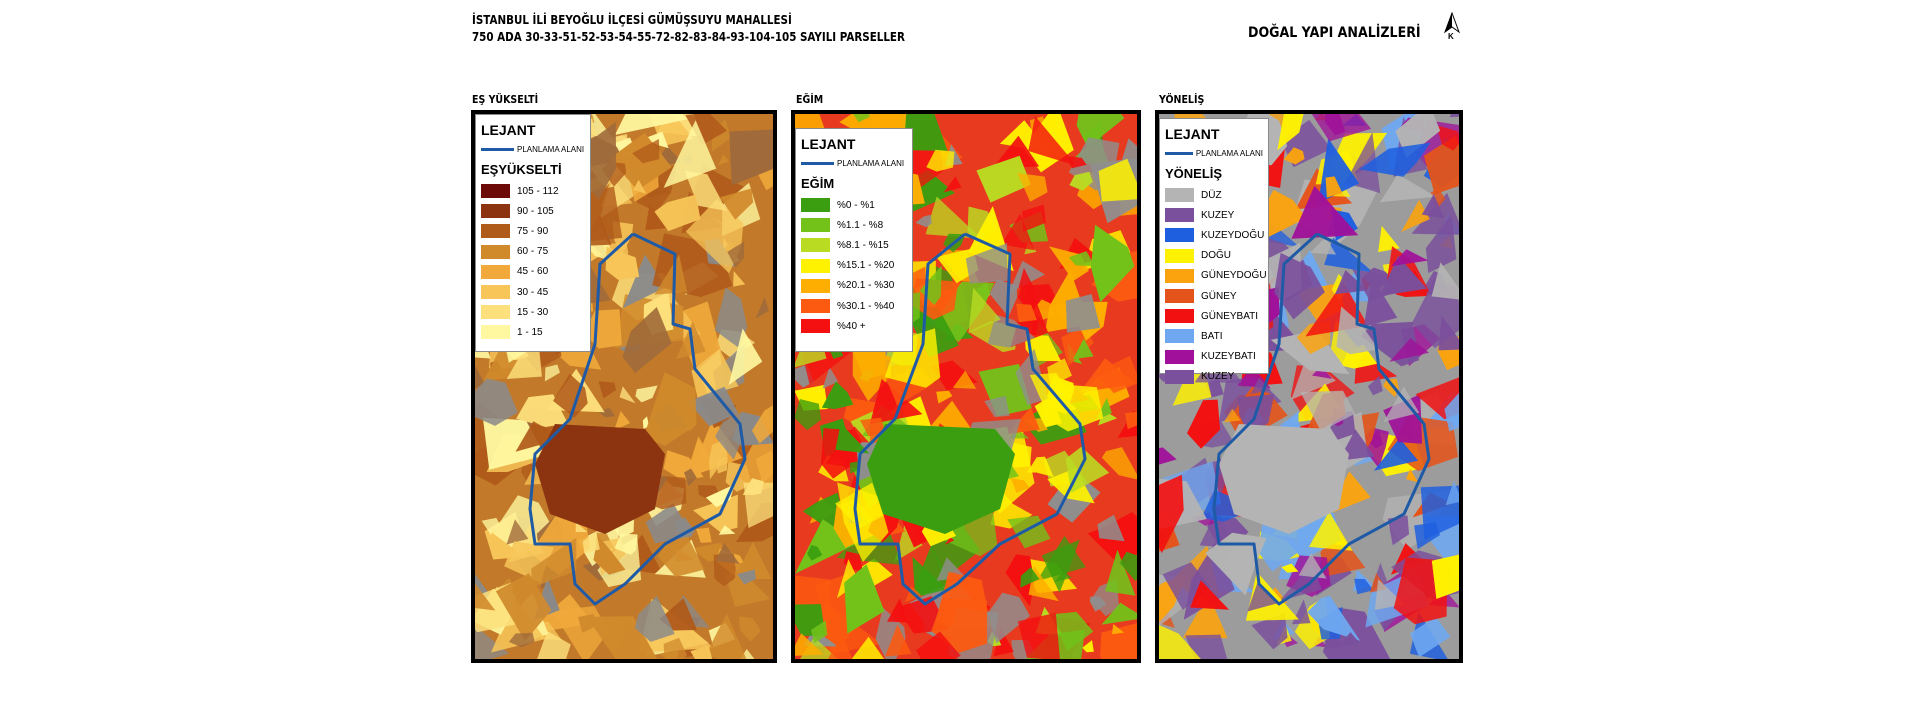 This screenshot has height=728, width=1920. Describe the element at coordinates (533, 252) in the screenshot. I see `legend-item: 60 - 75` at that location.